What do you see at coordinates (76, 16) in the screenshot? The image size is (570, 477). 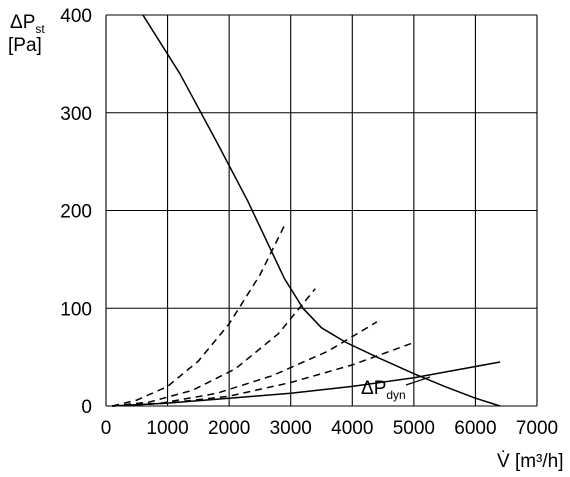 I see `y-tick-label: 400` at bounding box center [76, 16].